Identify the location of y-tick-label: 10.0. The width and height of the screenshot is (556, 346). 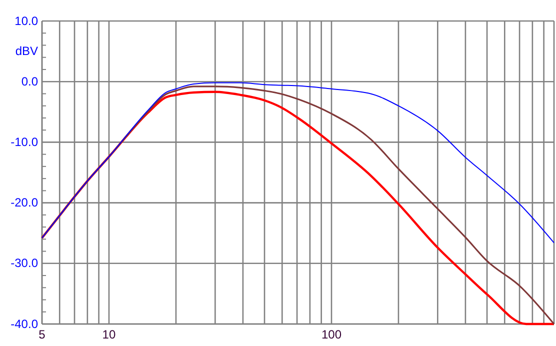
(26, 21).